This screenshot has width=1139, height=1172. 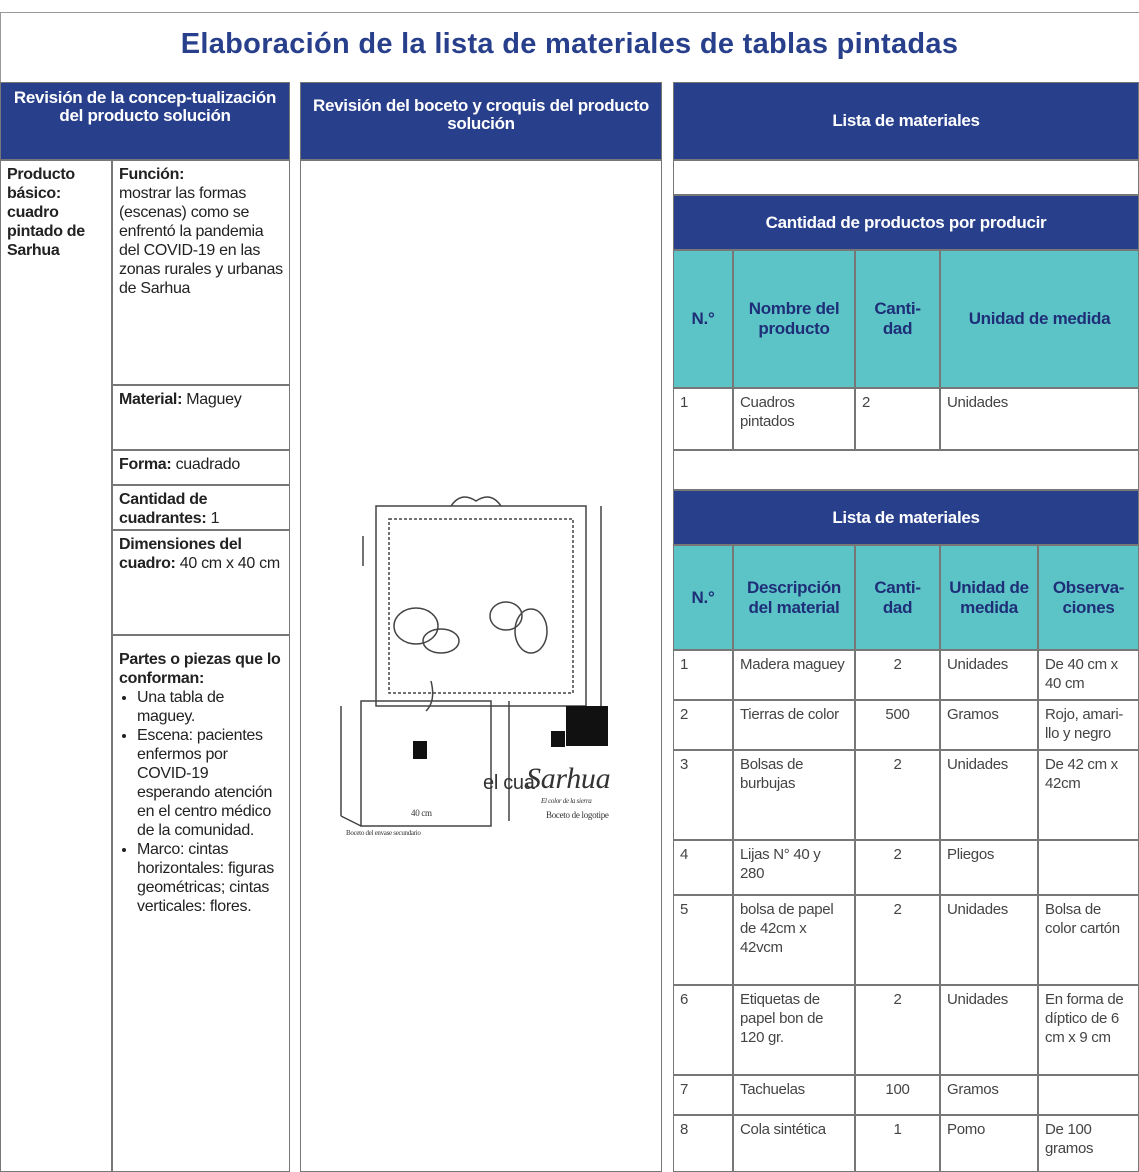 I want to click on table-cell: Rojo, amari-llo y negro, so click(x=1088, y=725).